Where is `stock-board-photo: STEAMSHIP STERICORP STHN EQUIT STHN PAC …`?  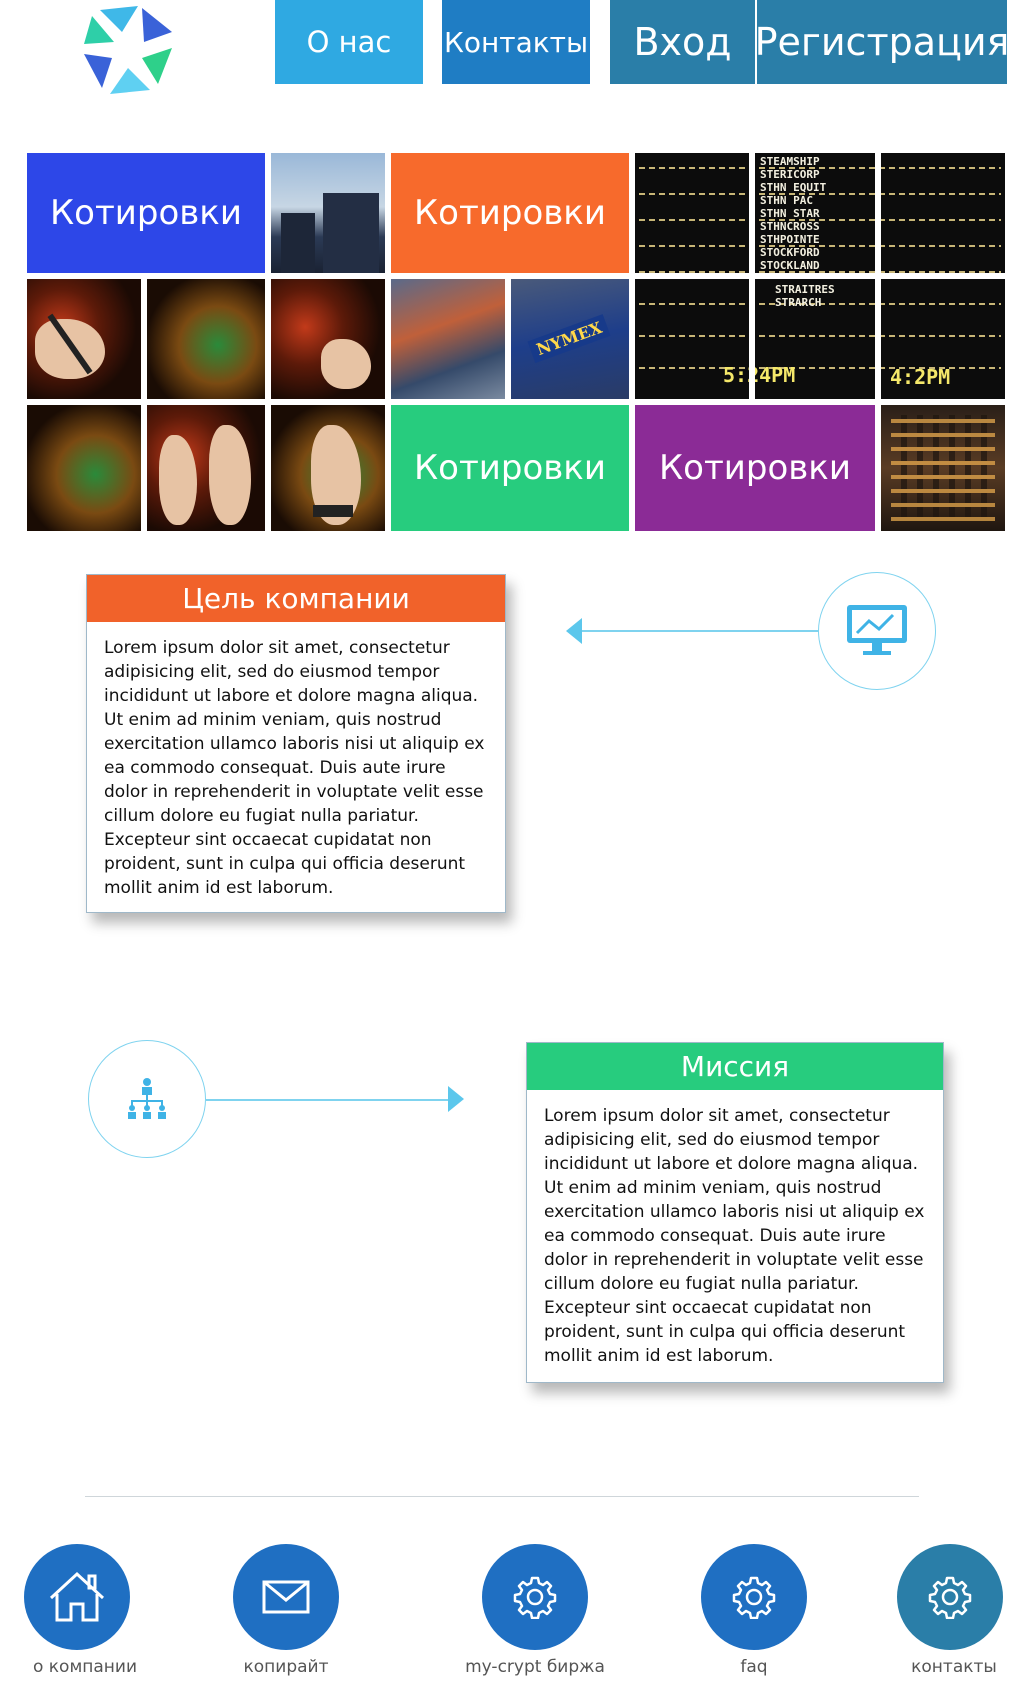 stock-board-photo: STEAMSHIP STERICORP STHN EQUIT STHN PAC … is located at coordinates (820, 276).